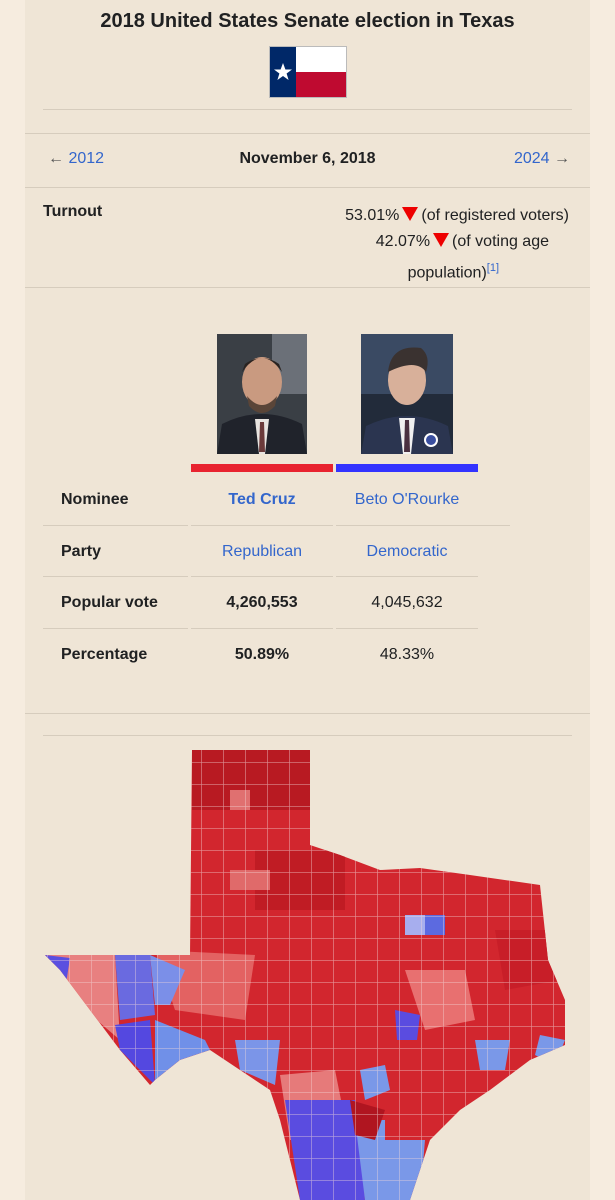 The width and height of the screenshot is (615, 1200). Describe the element at coordinates (407, 602) in the screenshot. I see `cell: 4,045,632` at that location.